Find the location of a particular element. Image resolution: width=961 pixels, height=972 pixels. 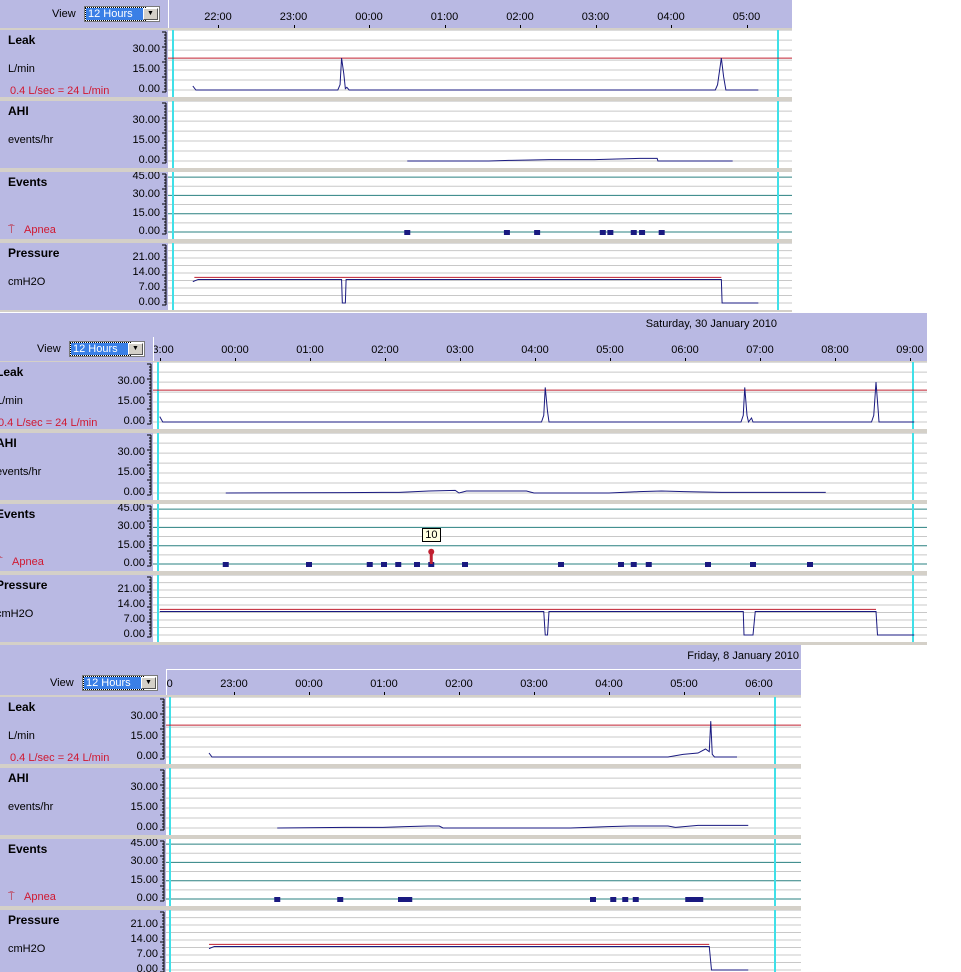

row-title: Pressure is located at coordinates (34, 253).